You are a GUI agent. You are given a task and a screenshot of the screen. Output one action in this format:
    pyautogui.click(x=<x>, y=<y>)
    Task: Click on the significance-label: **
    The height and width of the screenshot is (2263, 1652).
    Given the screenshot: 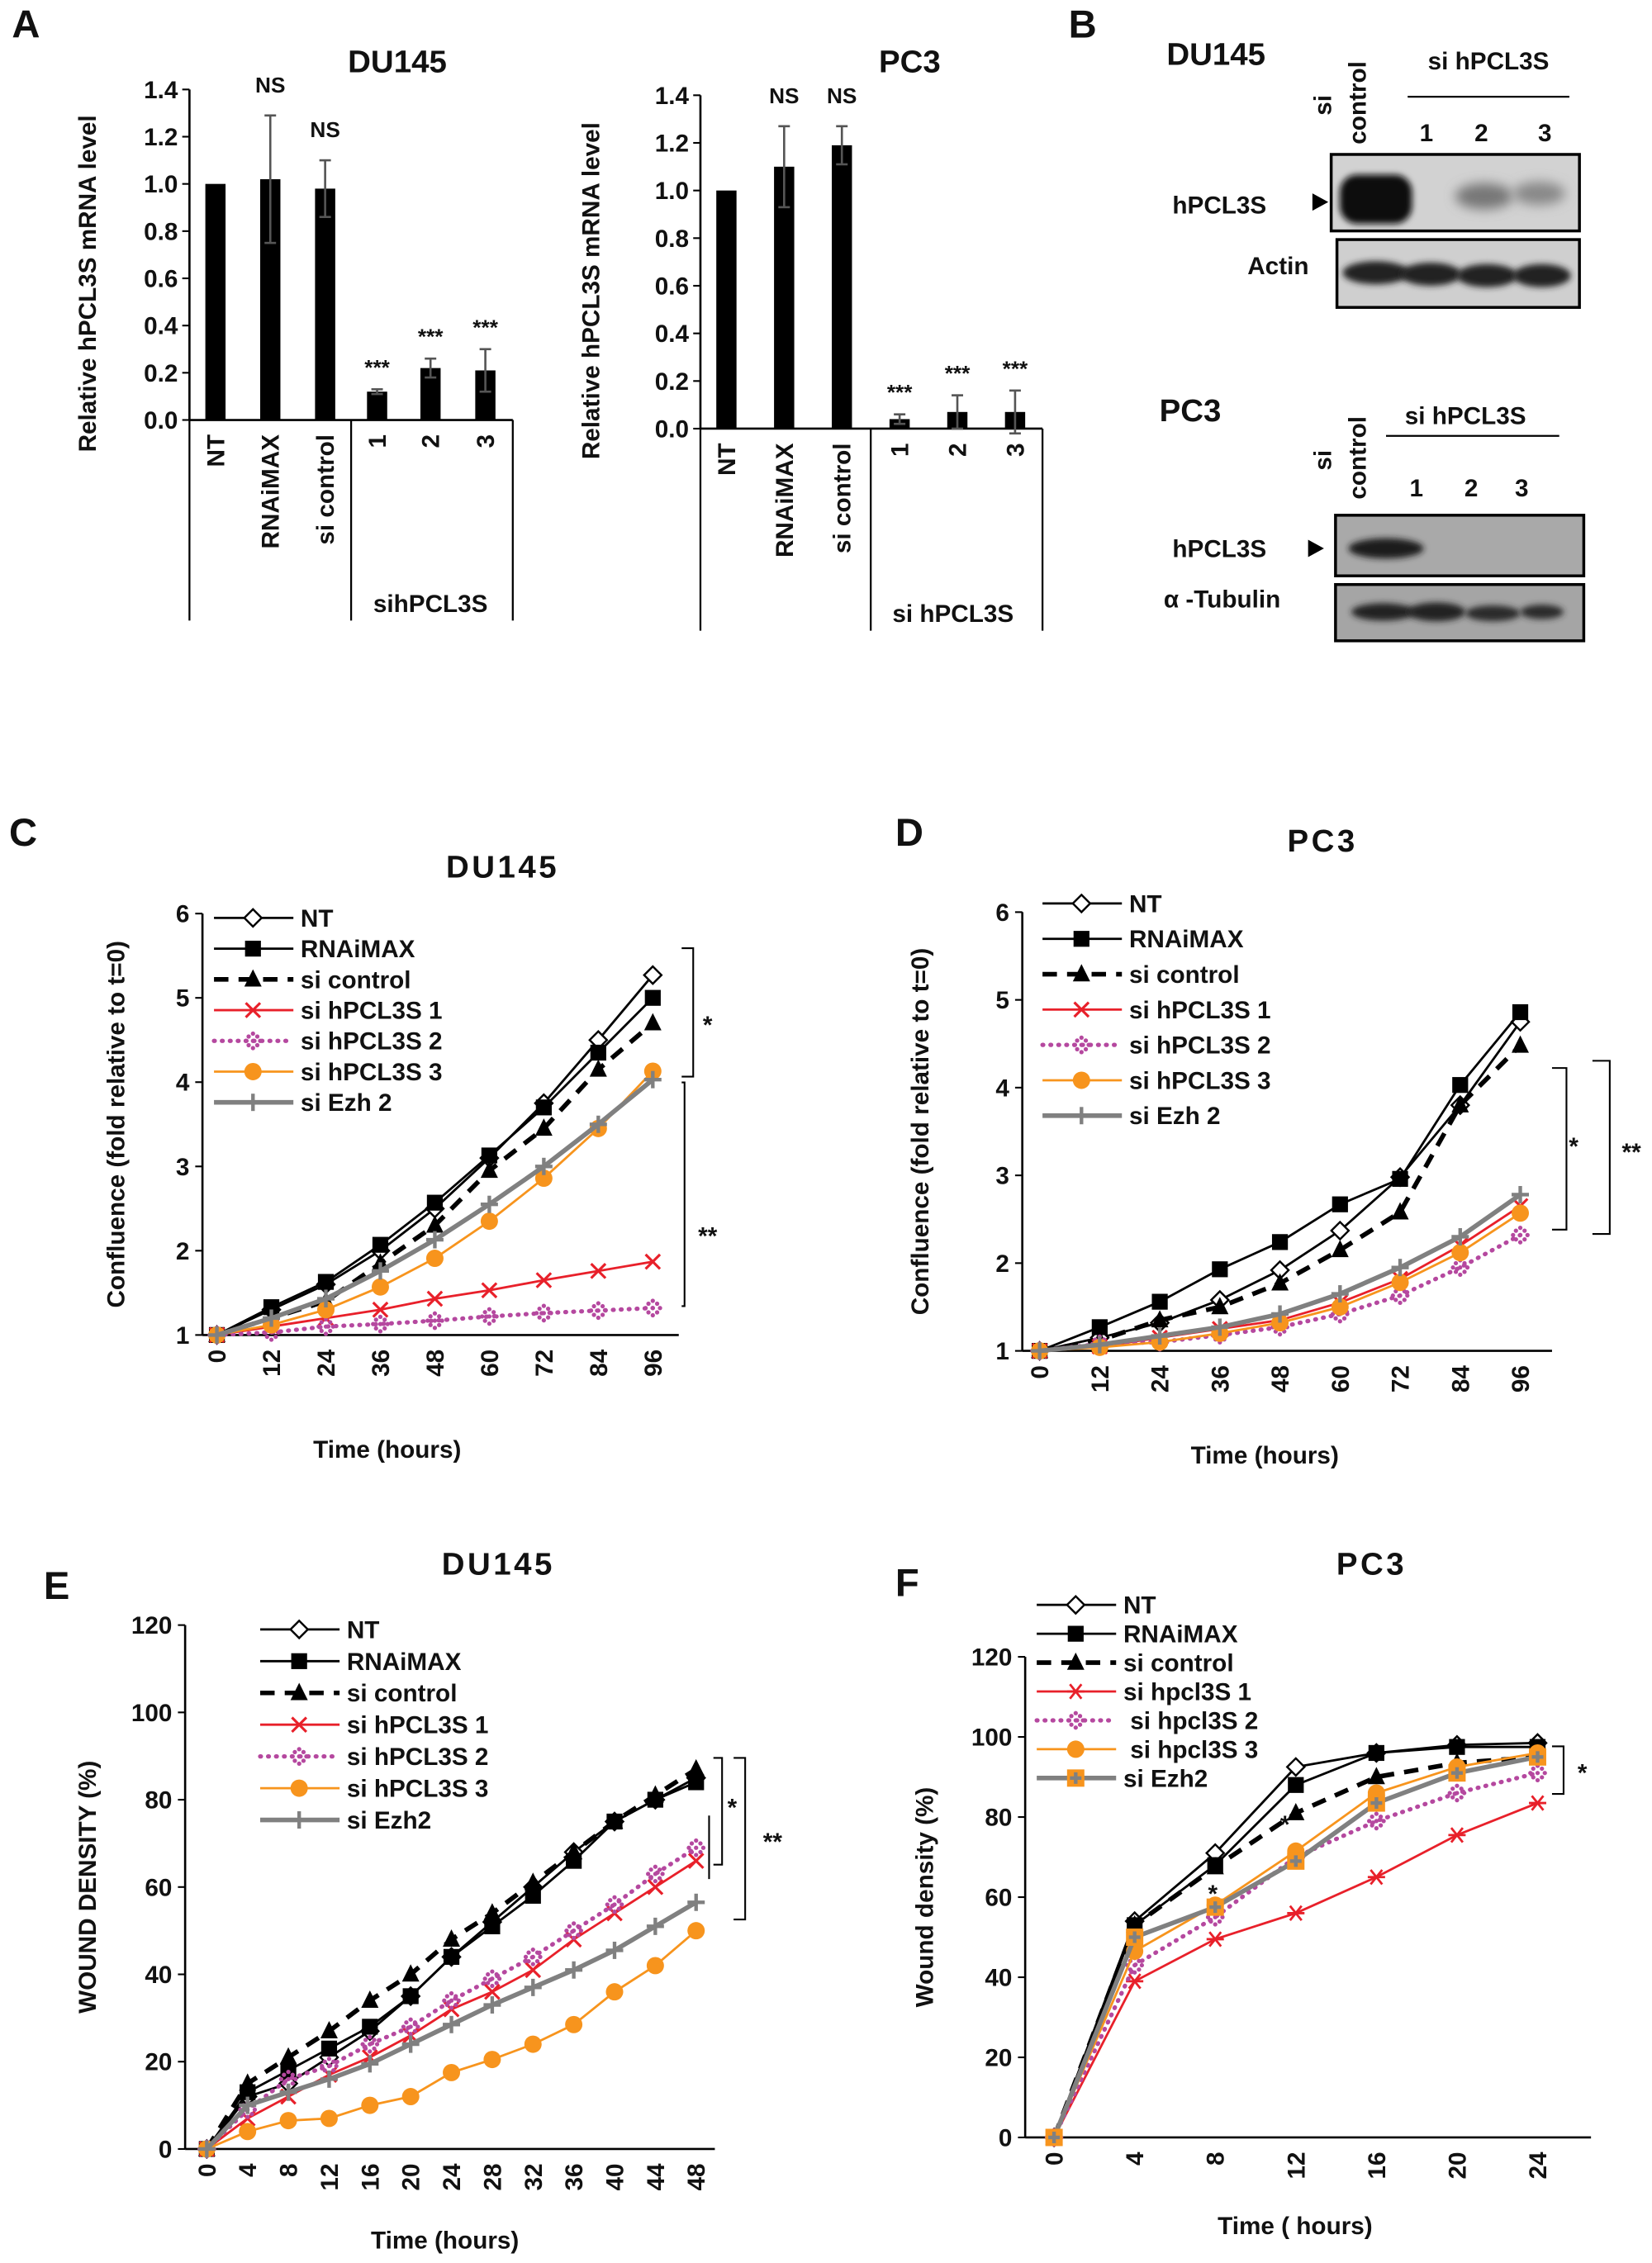 What is the action you would take?
    pyautogui.click(x=773, y=1843)
    